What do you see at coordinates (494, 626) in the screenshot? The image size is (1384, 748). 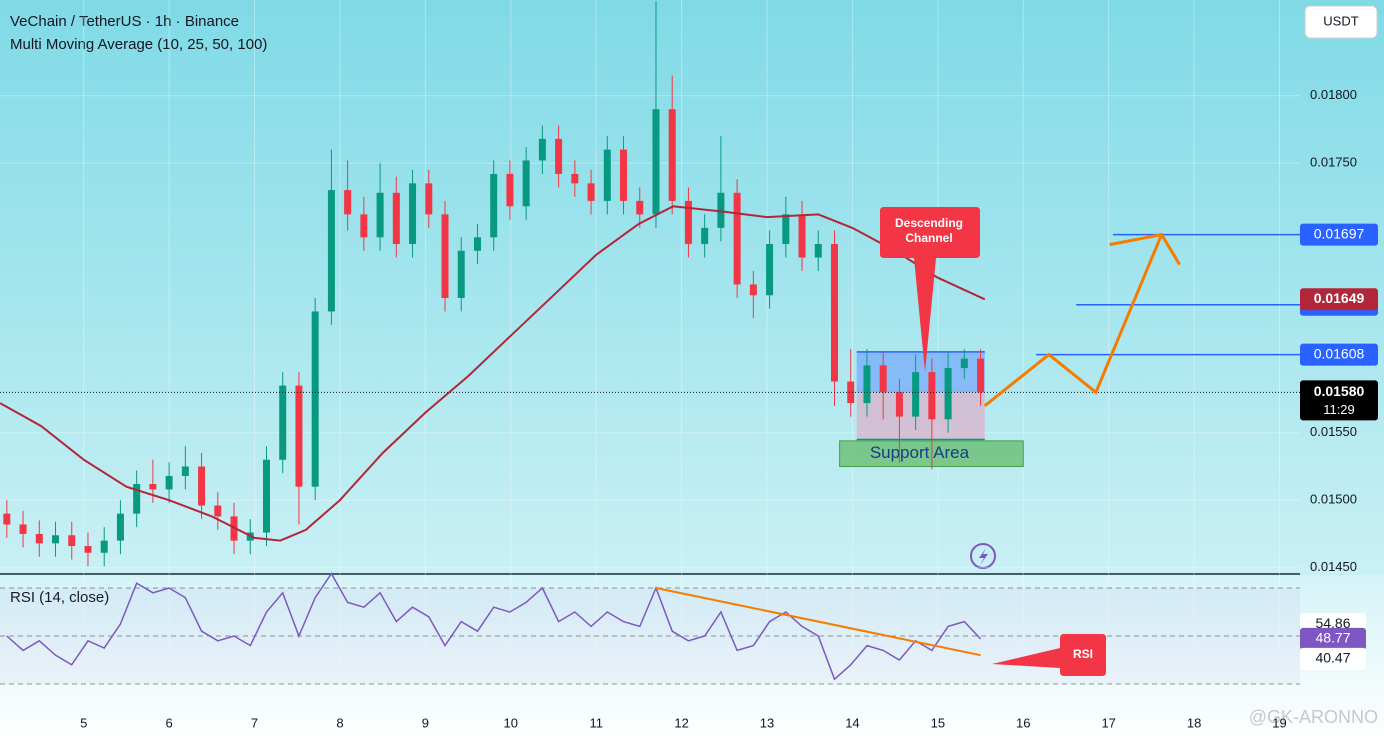 I see `rsi-line` at bounding box center [494, 626].